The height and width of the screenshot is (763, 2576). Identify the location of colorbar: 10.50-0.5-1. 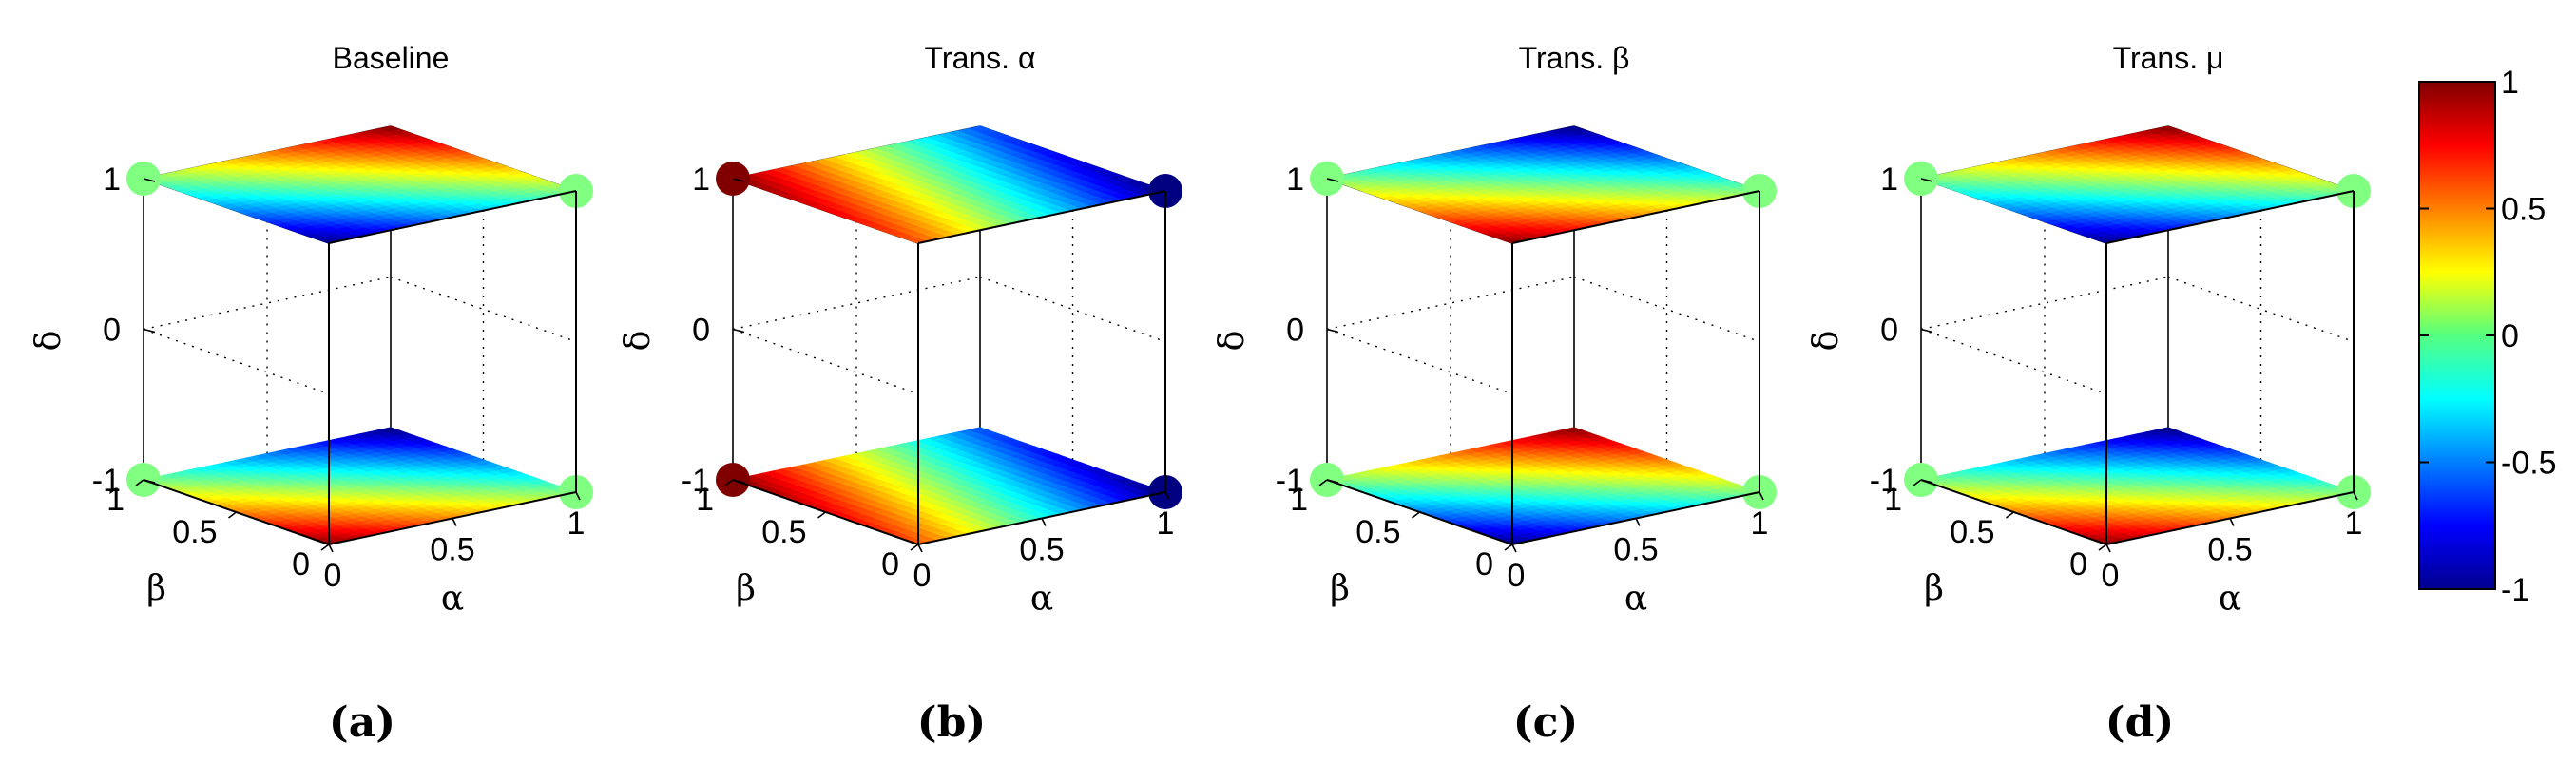
(2488, 336).